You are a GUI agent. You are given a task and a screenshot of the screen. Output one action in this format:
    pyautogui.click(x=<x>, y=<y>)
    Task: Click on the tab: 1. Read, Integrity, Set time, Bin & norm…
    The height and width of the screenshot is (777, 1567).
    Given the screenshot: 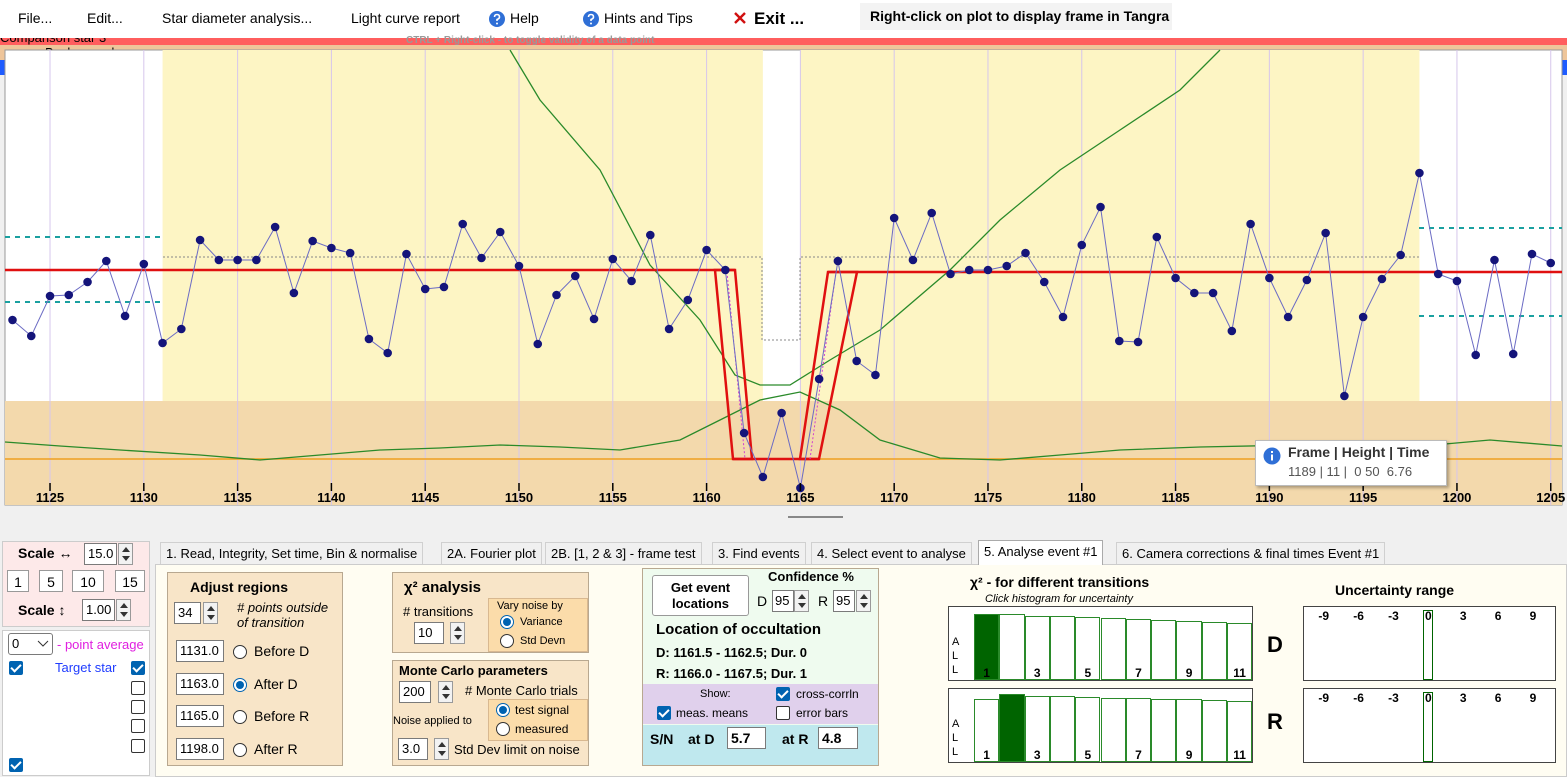 What is the action you would take?
    pyautogui.click(x=292, y=553)
    